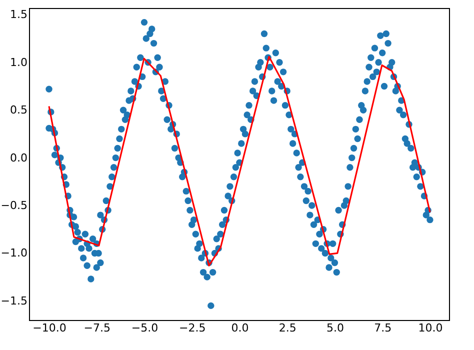 The width and height of the screenshot is (474, 350). What do you see at coordinates (383, 328) in the screenshot?
I see `x-tick-label: 7.5` at bounding box center [383, 328].